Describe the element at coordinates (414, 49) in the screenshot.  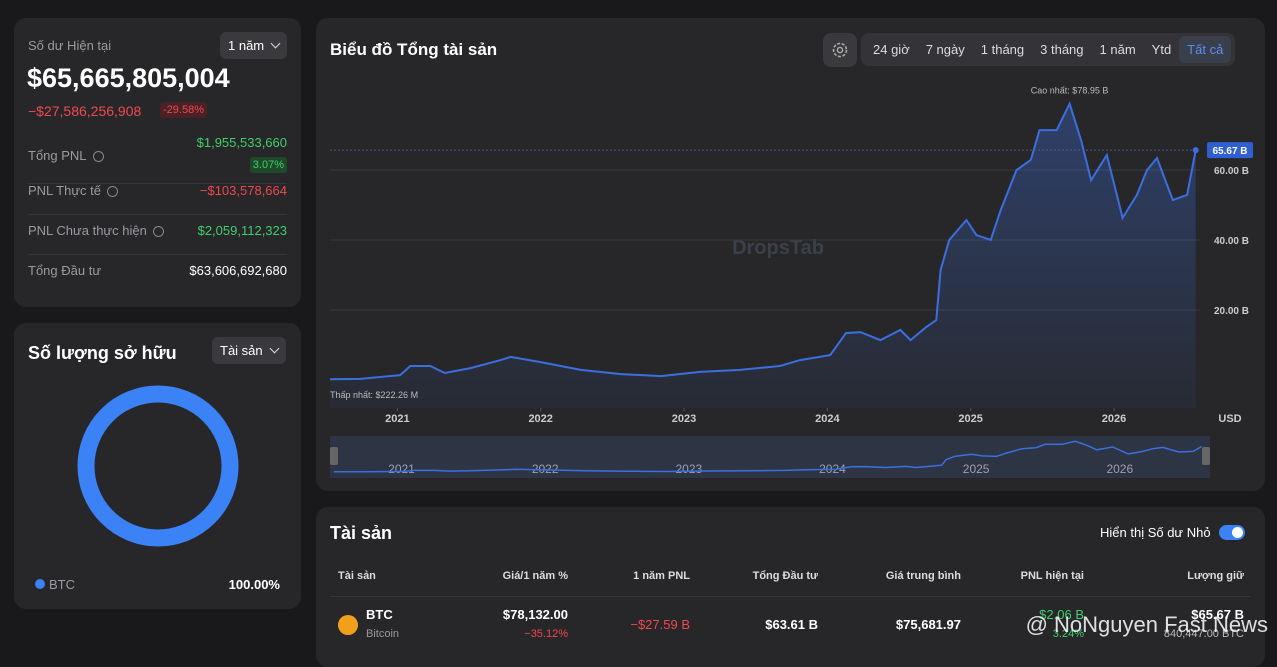
I see `chart-title: Biểu đồ Tổng tài sản` at that location.